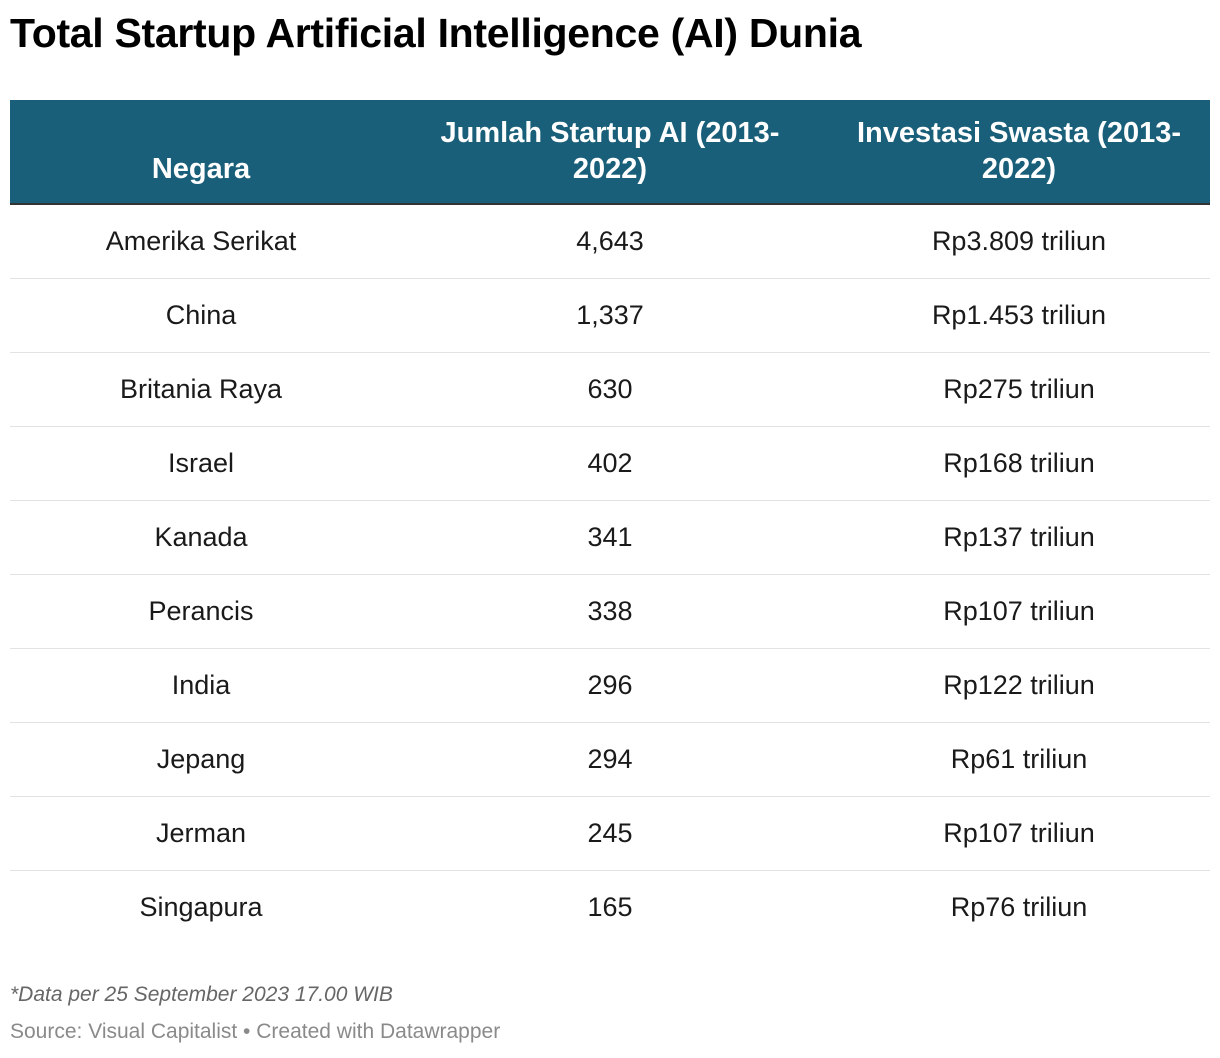 Image resolution: width=1220 pixels, height=1058 pixels. I want to click on cell-investasi-swasta: Rp76 triliun, so click(1019, 906).